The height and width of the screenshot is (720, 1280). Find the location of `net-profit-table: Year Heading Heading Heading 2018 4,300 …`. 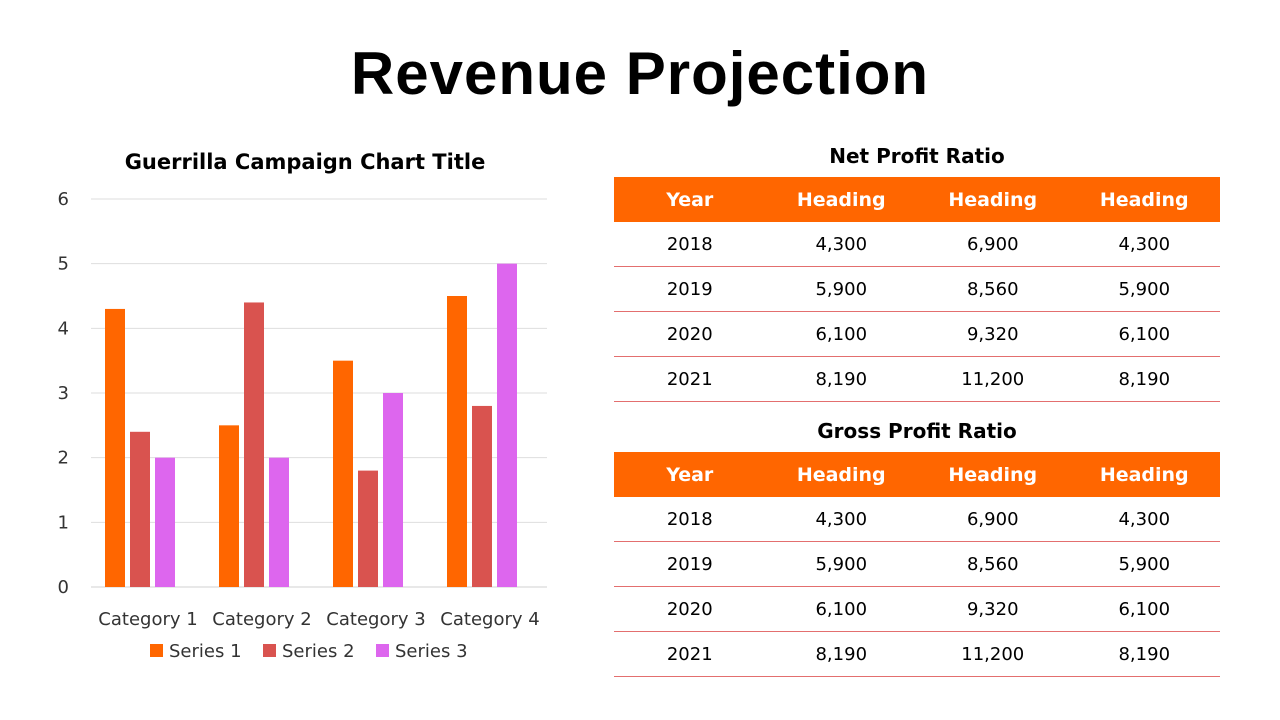

net-profit-table: Year Heading Heading Heading 2018 4,300 … is located at coordinates (917, 289).